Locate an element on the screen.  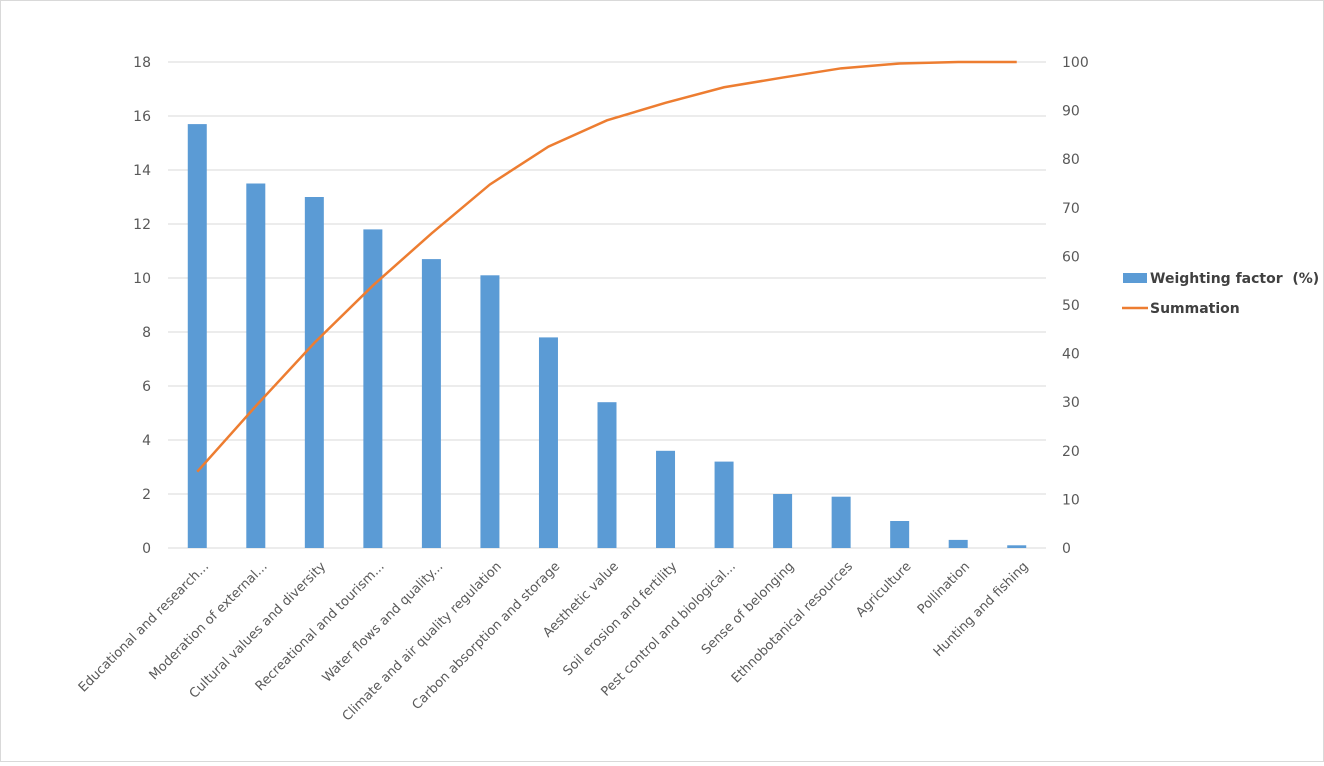
legend-bar-label: Weighting factor (%) is located at coordinates (1234, 279).